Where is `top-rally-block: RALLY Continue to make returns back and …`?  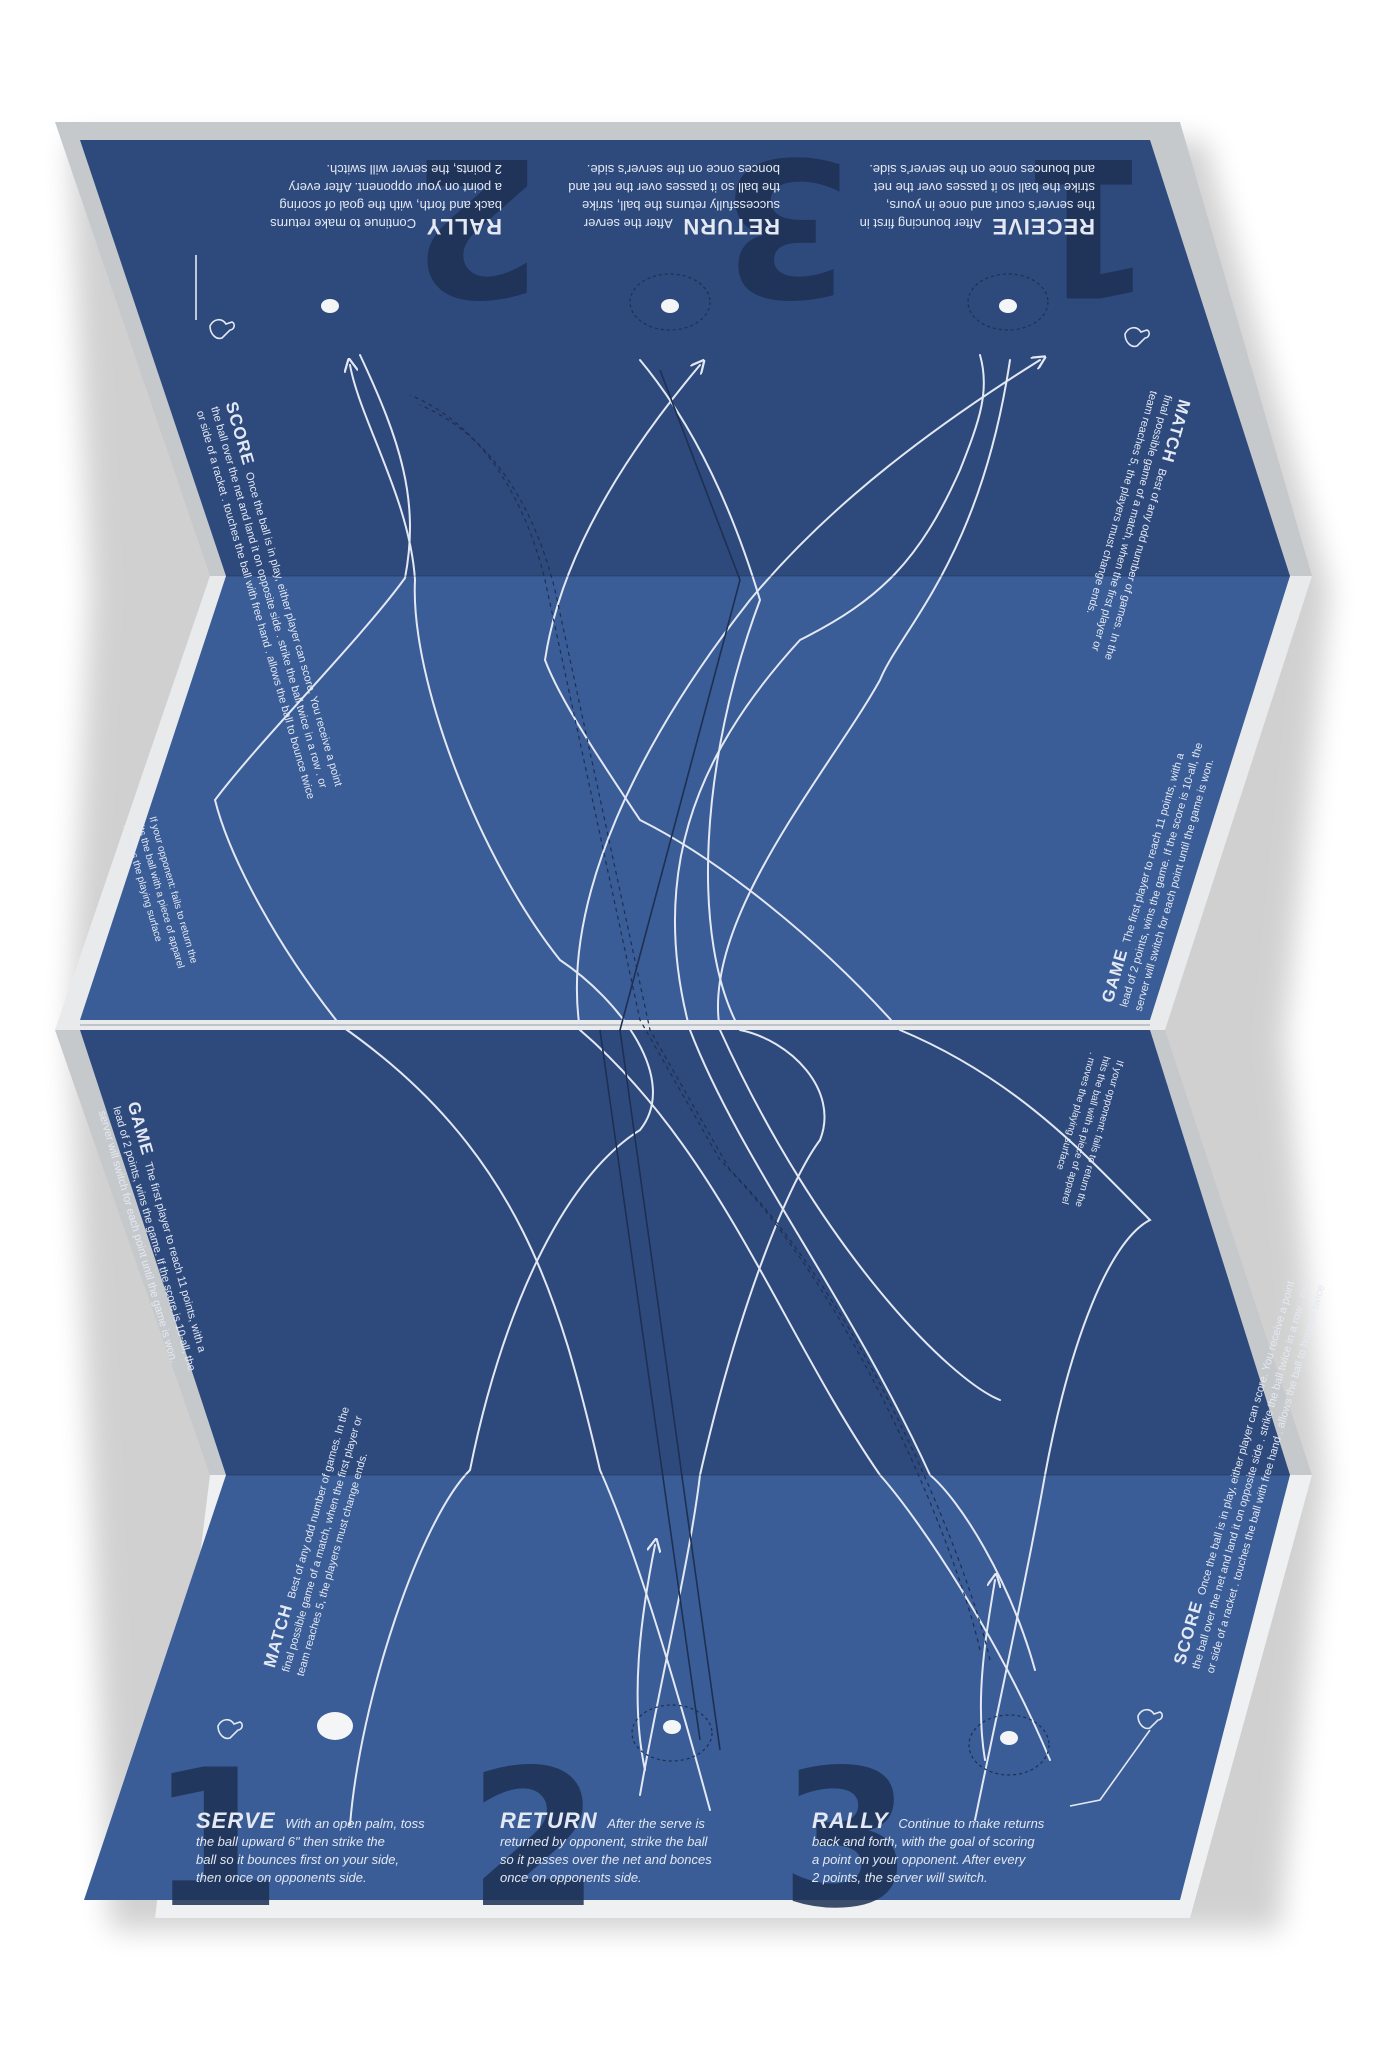 top-rally-block: RALLY Continue to make returns back and … is located at coordinates (357, 199).